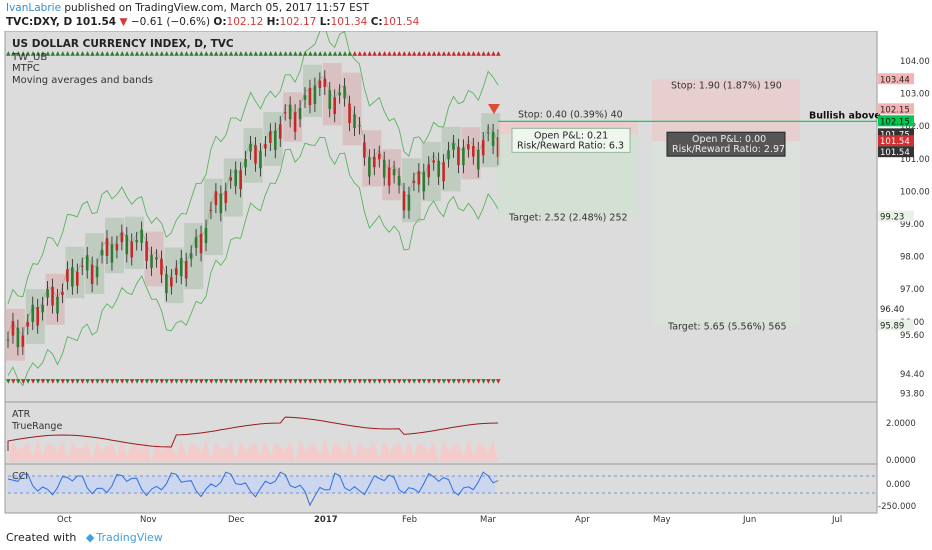 This screenshot has height=550, width=932. I want to click on down-arrow-icon: ▼, so click(123, 22).